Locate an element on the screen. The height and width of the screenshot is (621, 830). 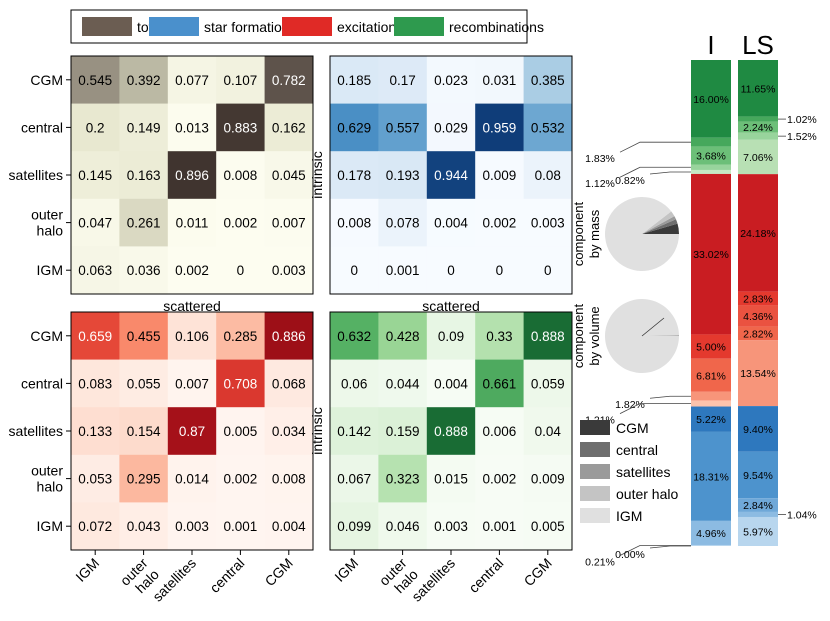
bar-segment-label: 1.83% is located at coordinates (600, 159).